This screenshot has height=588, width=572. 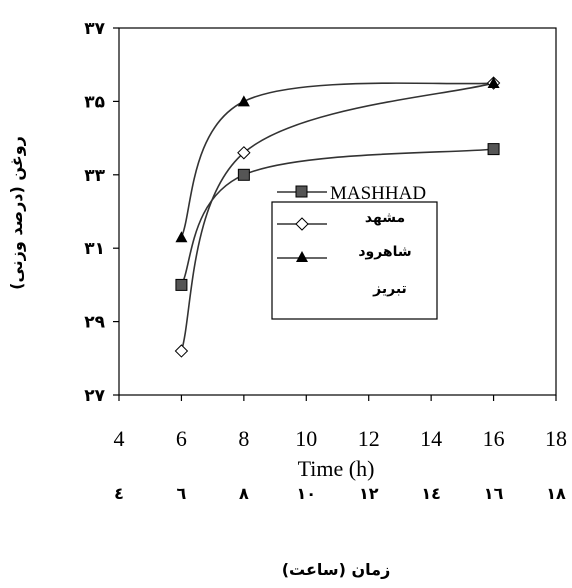 What do you see at coordinates (302, 224) in the screenshot?
I see `legend-diamond-marker` at bounding box center [302, 224].